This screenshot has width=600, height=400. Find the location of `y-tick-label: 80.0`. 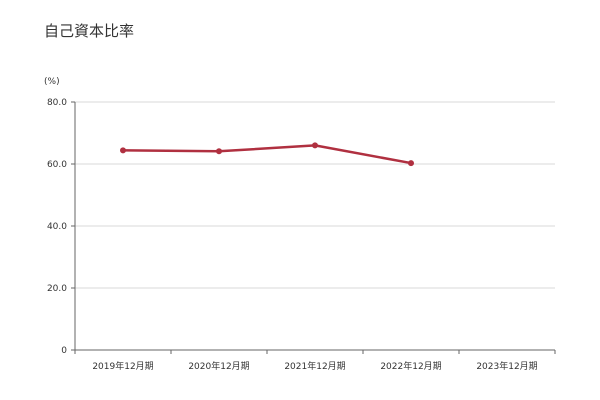

y-tick-label: 80.0 is located at coordinates (57, 103).